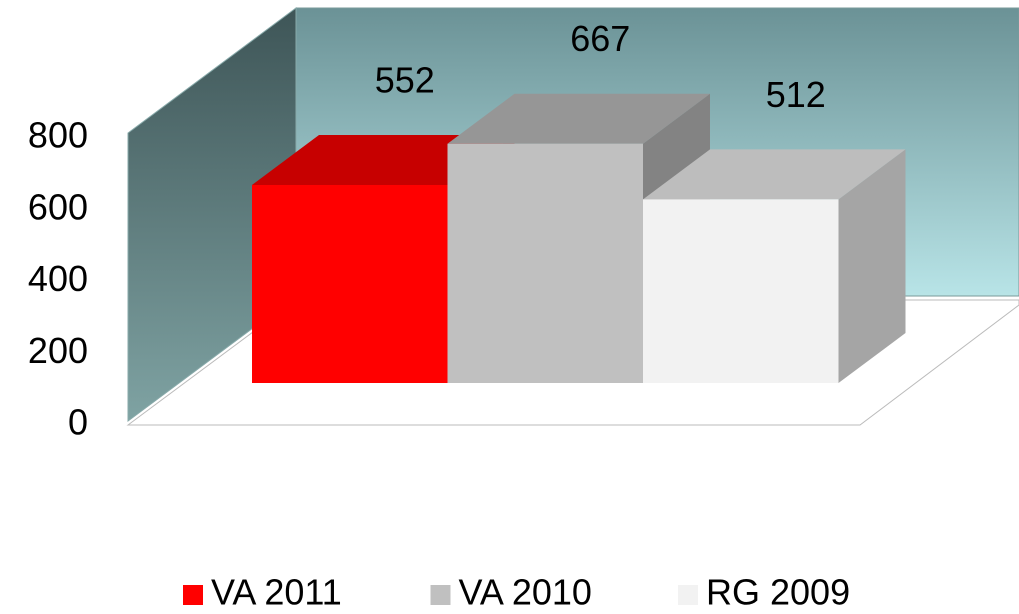 The height and width of the screenshot is (614, 1019). I want to click on y-tick-label: 0, so click(78, 422).